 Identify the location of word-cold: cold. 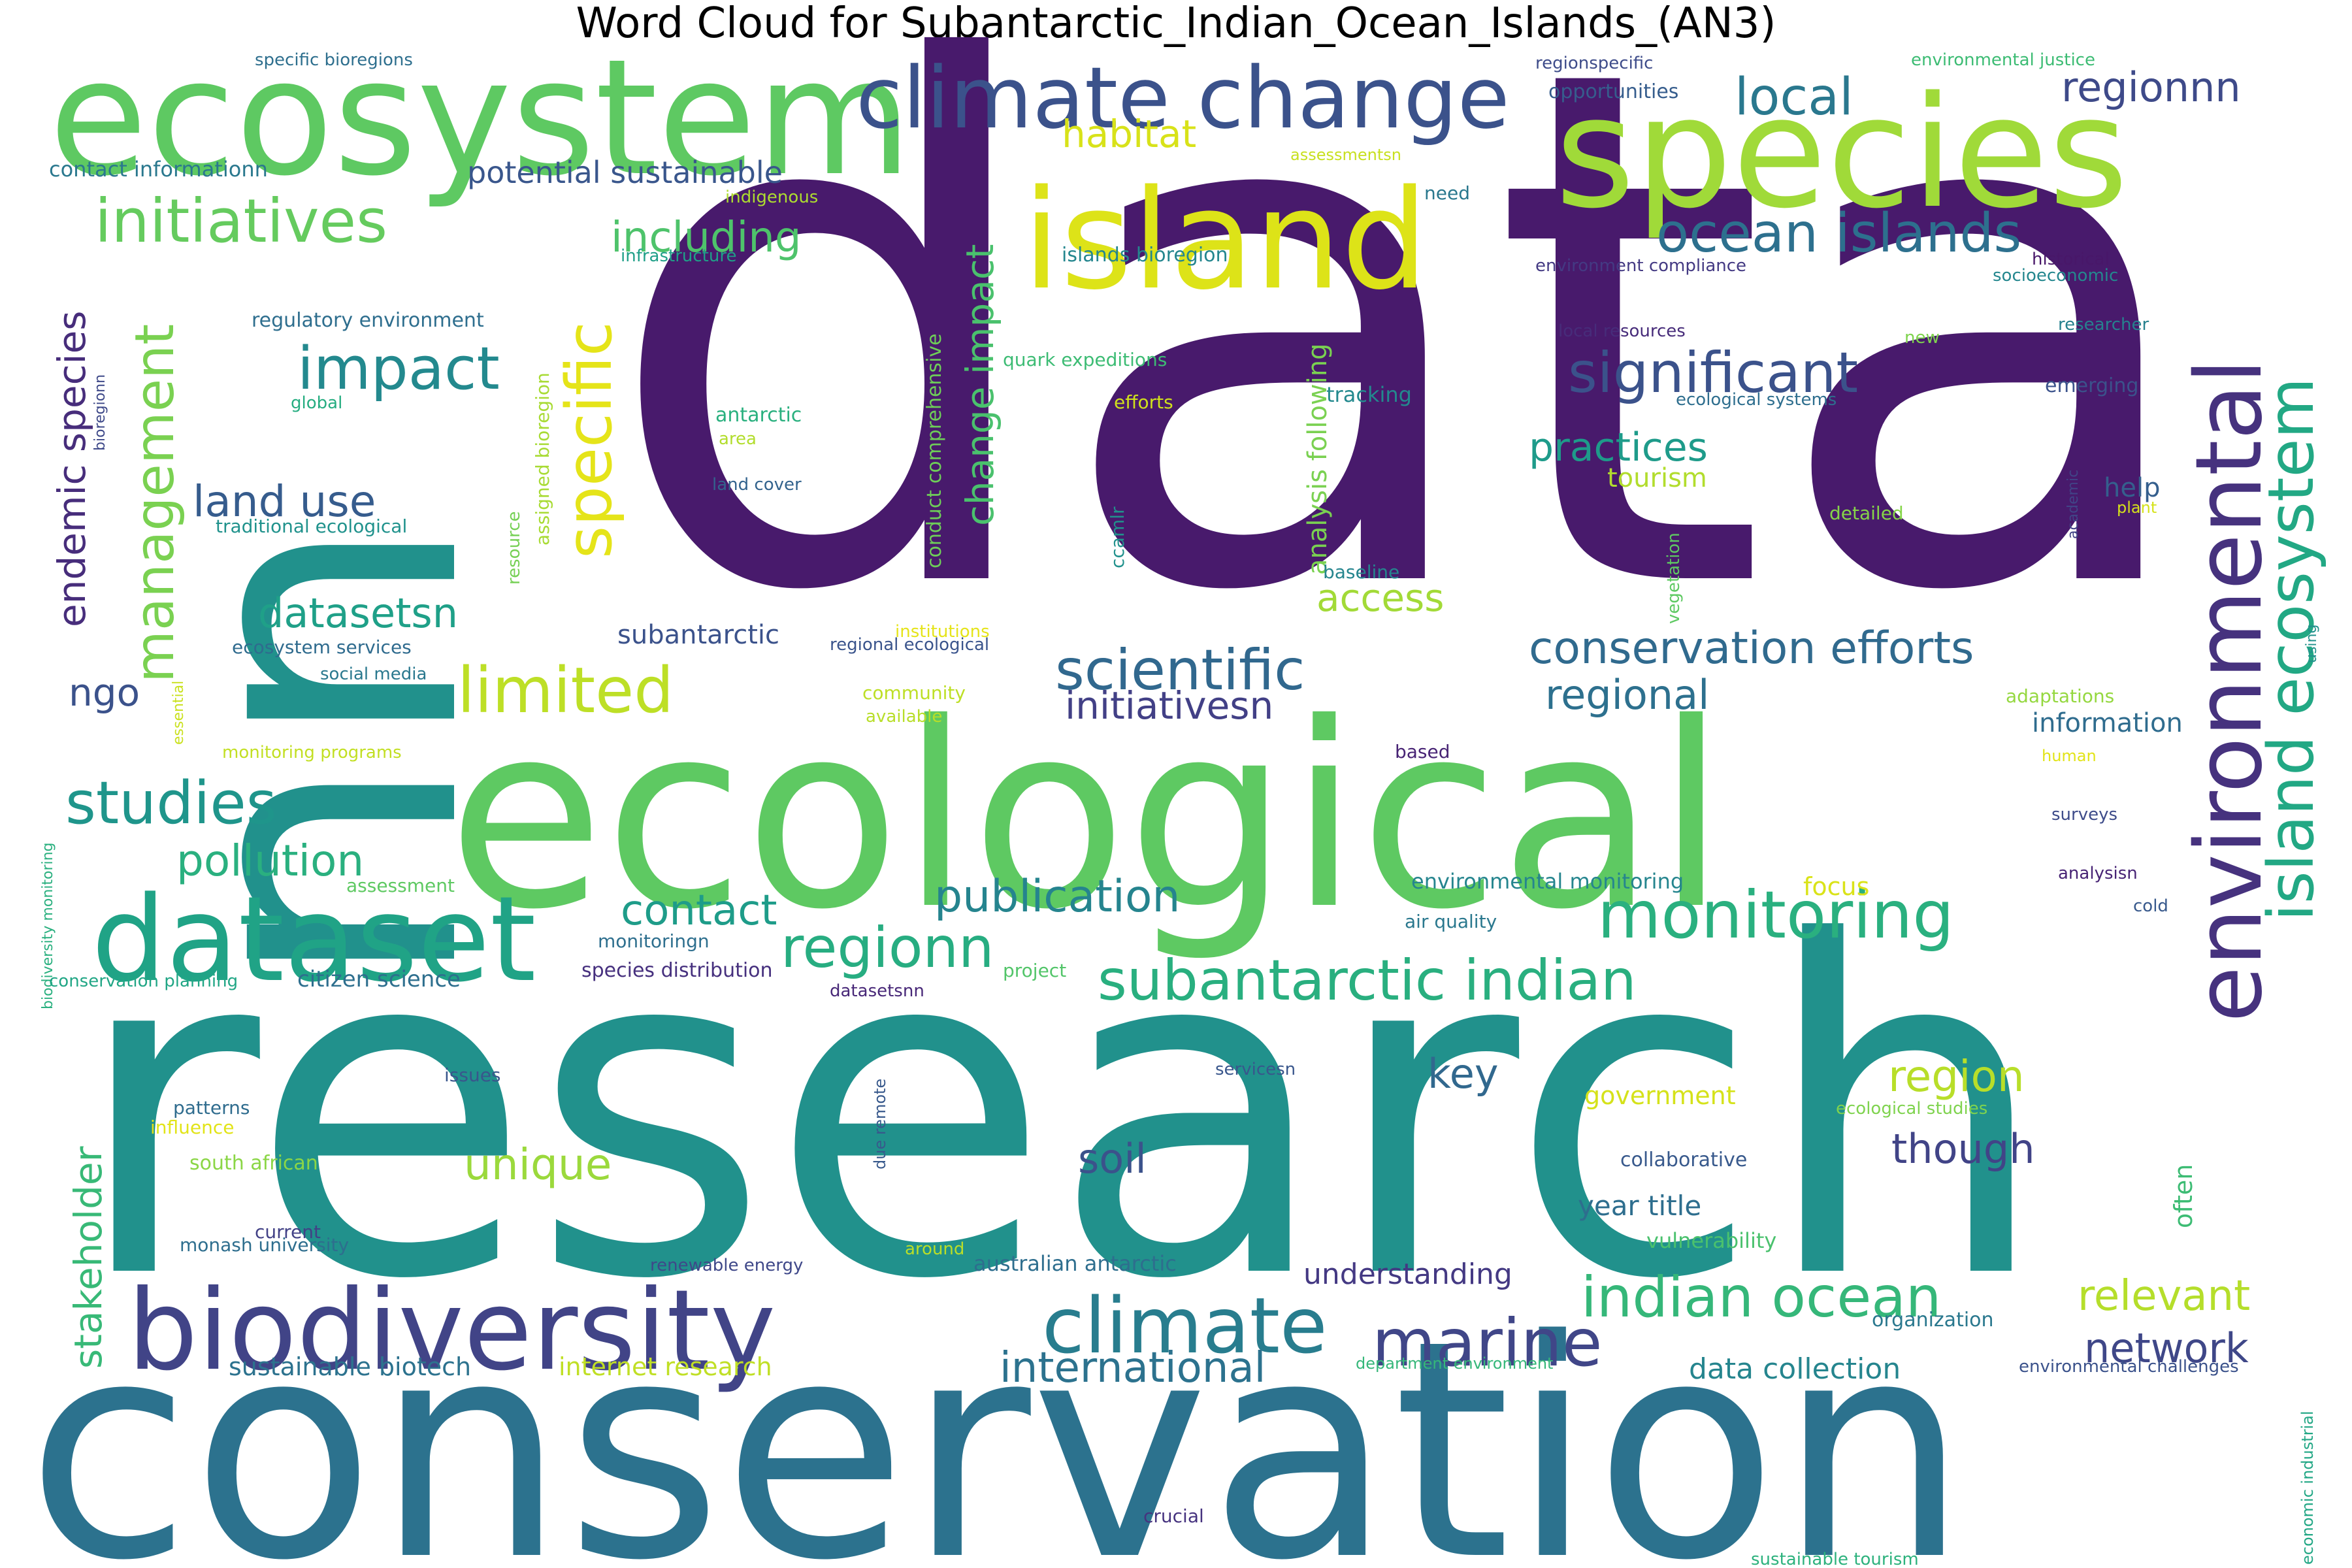
(2150, 906).